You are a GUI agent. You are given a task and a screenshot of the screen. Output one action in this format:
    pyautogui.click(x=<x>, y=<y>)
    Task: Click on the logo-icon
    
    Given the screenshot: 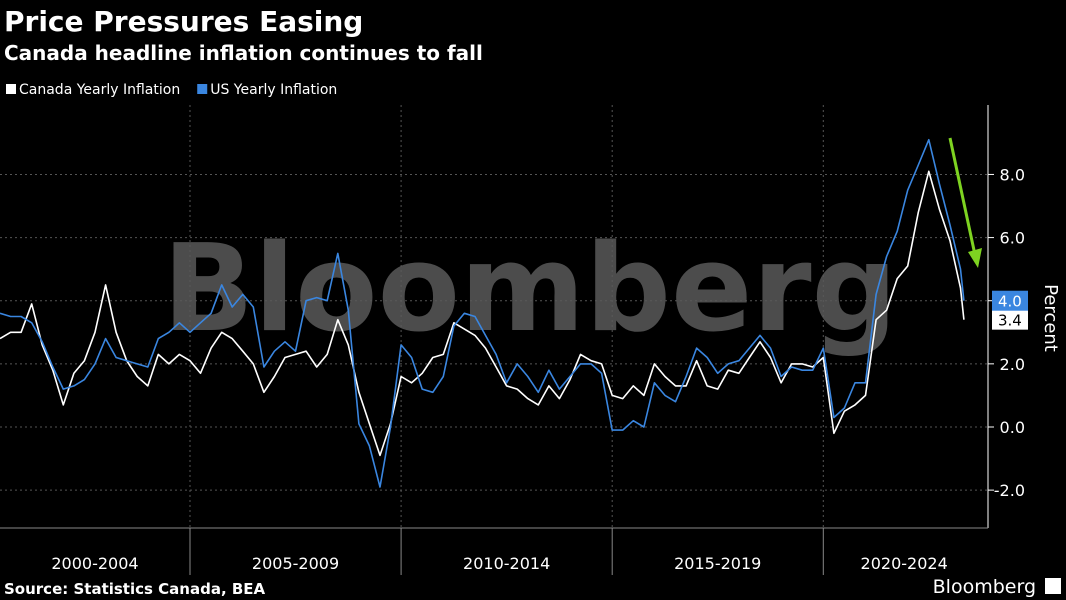 What is the action you would take?
    pyautogui.click(x=1053, y=586)
    